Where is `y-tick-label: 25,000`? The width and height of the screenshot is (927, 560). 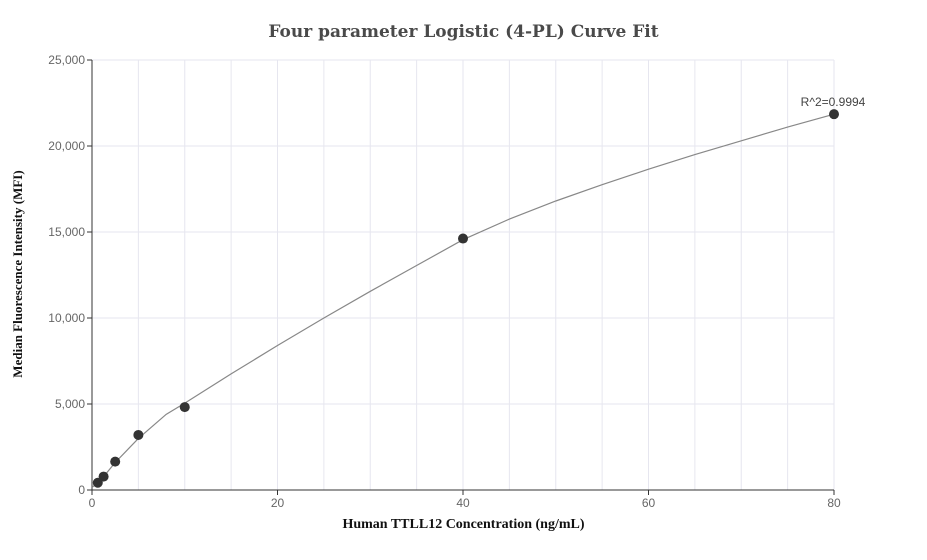
y-tick-label: 25,000 is located at coordinates (66, 60).